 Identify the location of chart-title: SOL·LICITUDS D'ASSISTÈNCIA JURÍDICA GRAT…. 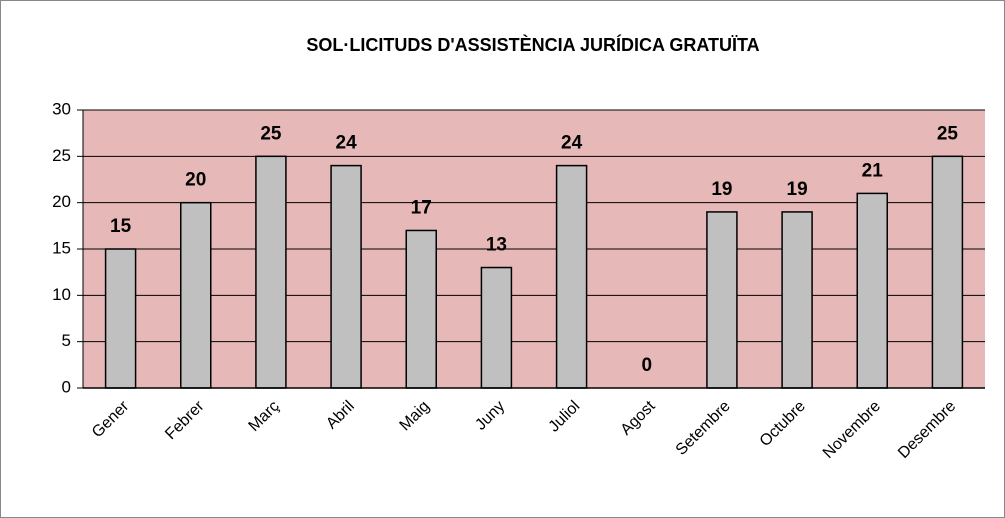
(532, 44).